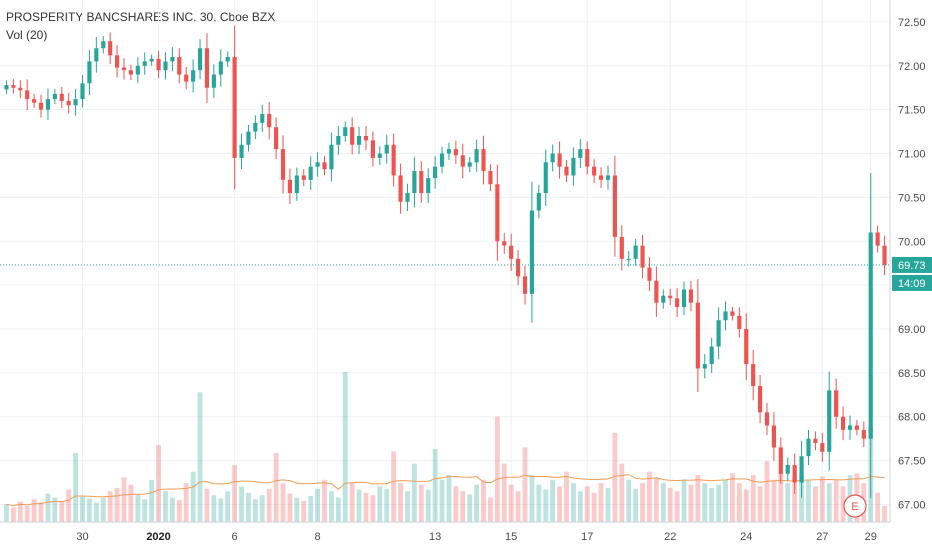  I want to click on earnings-marker: E, so click(855, 506).